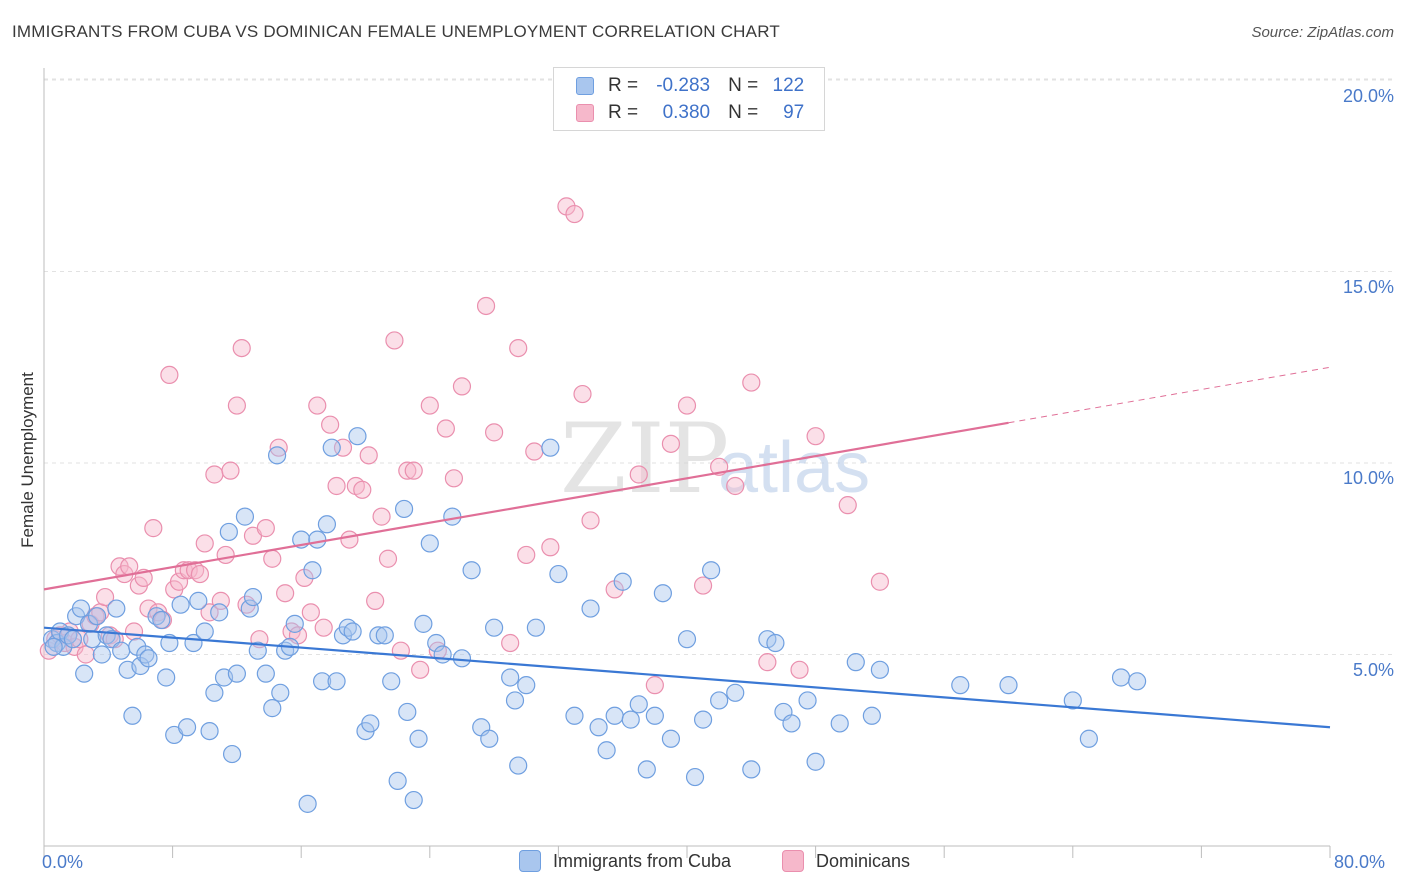 This screenshot has height=892, width=1406. I want to click on stats-row-dominicans: R = 0.380 N = 97, so click(690, 113).